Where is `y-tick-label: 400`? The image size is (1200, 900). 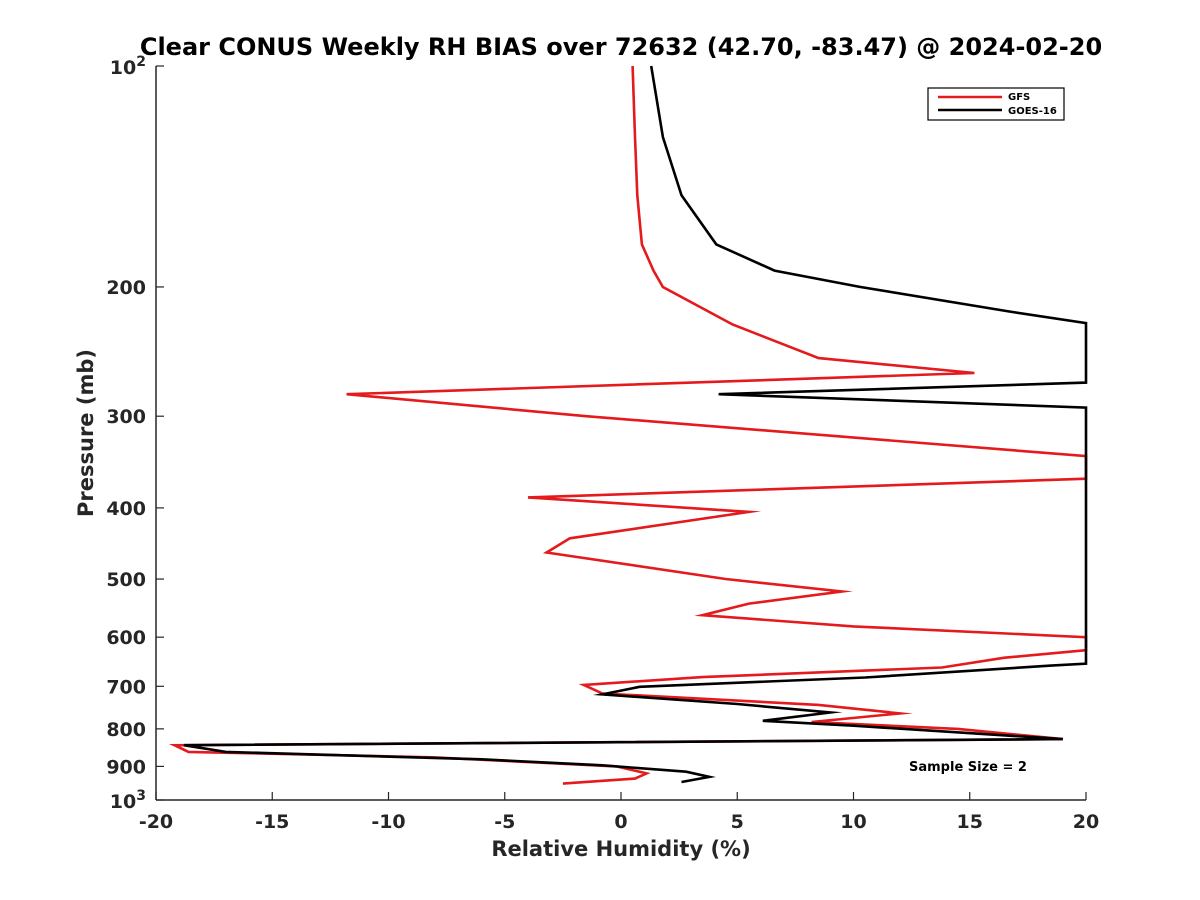 y-tick-label: 400 is located at coordinates (126, 509).